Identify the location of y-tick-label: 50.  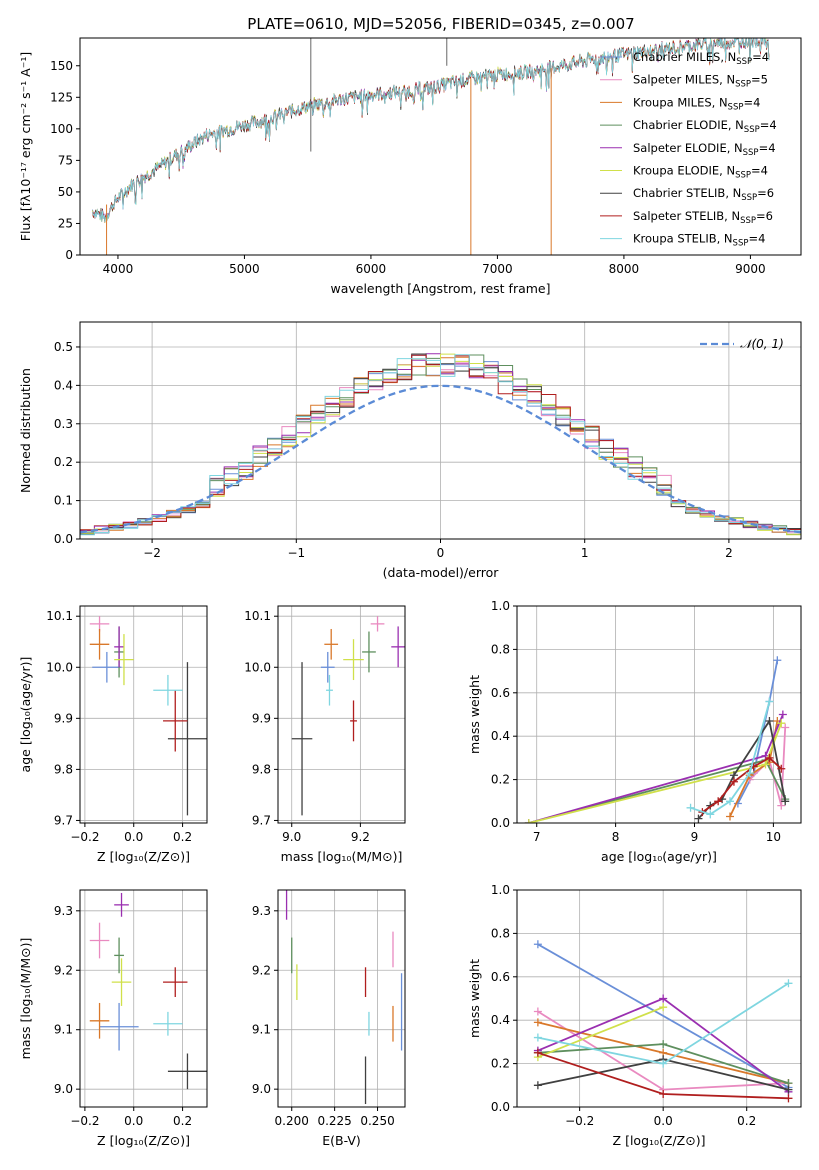
(65, 192).